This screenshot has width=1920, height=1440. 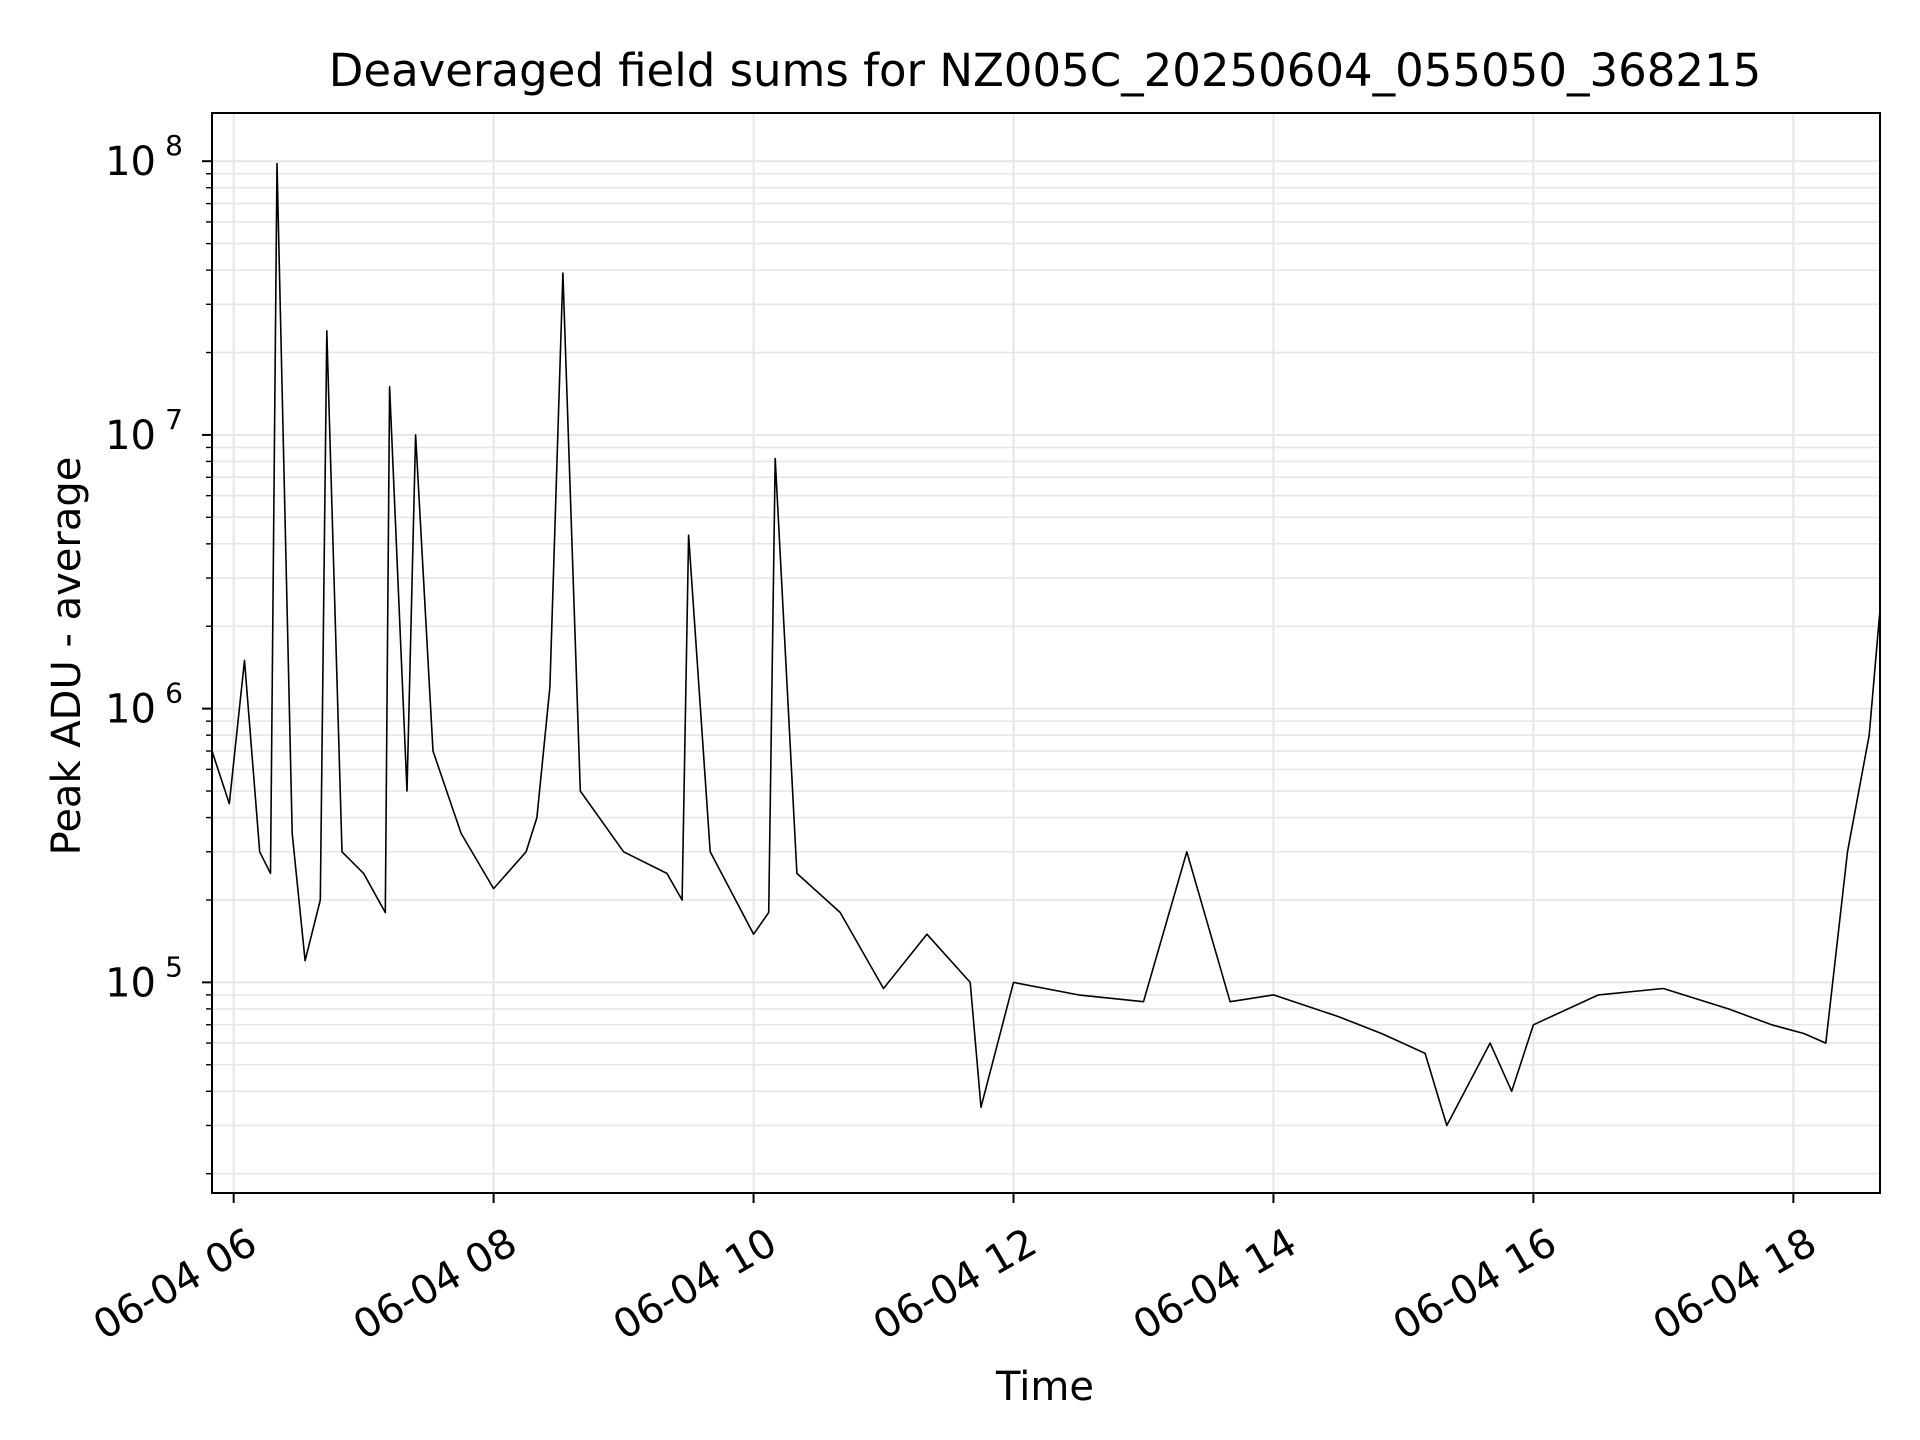 I want to click on y-tick-exponent: 5, so click(x=174, y=966).